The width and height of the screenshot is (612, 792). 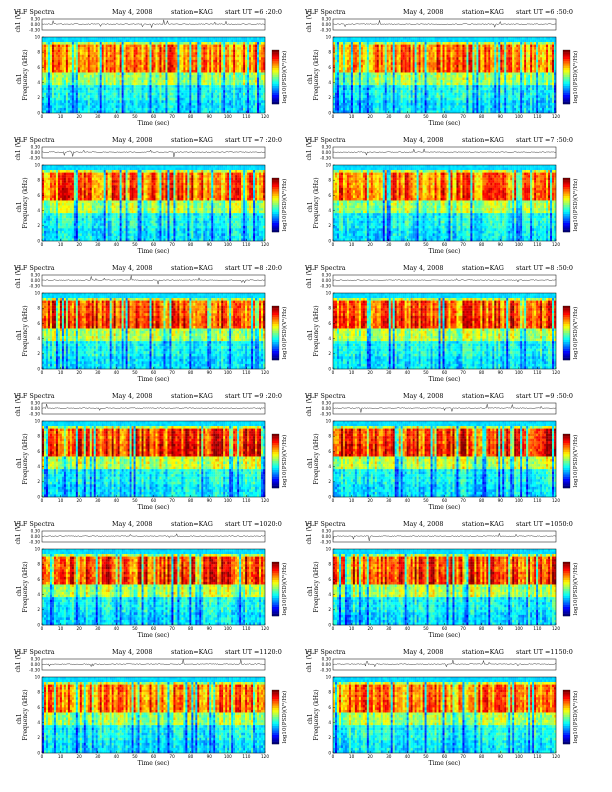 What do you see at coordinates (253, 524) in the screenshot?
I see `panel-start-time: start UT =1020:0` at bounding box center [253, 524].